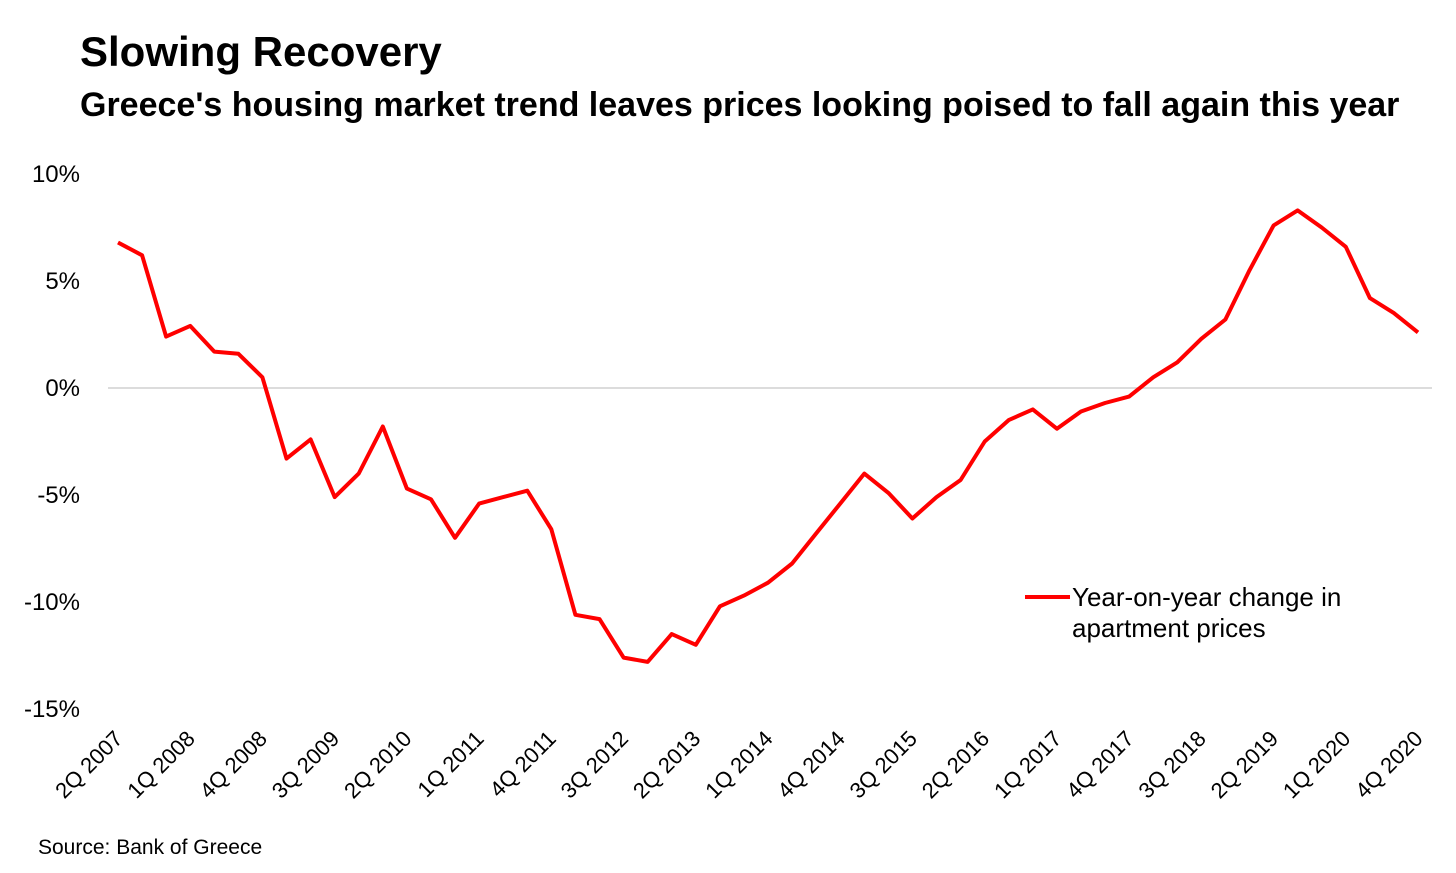 The height and width of the screenshot is (873, 1456). Describe the element at coordinates (955, 764) in the screenshot. I see `x-tick-label: 2Q 2016` at that location.